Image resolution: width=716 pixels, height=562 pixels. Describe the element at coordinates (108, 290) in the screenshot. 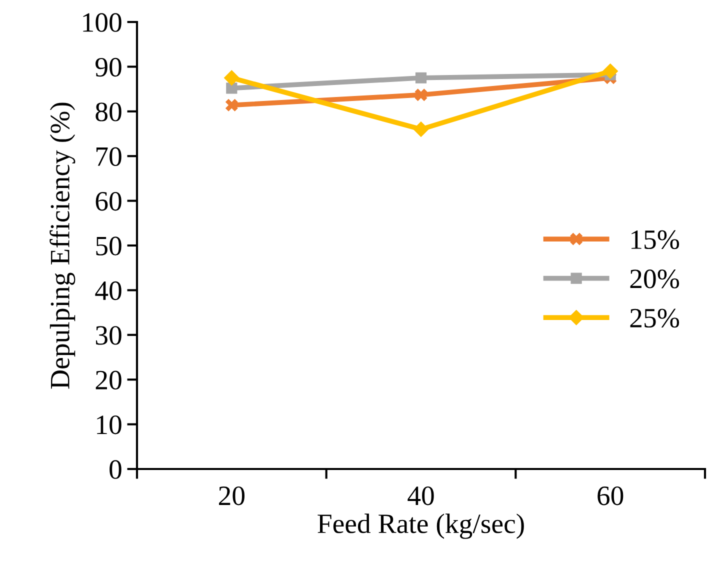

I see `y-tick-label: 40` at that location.